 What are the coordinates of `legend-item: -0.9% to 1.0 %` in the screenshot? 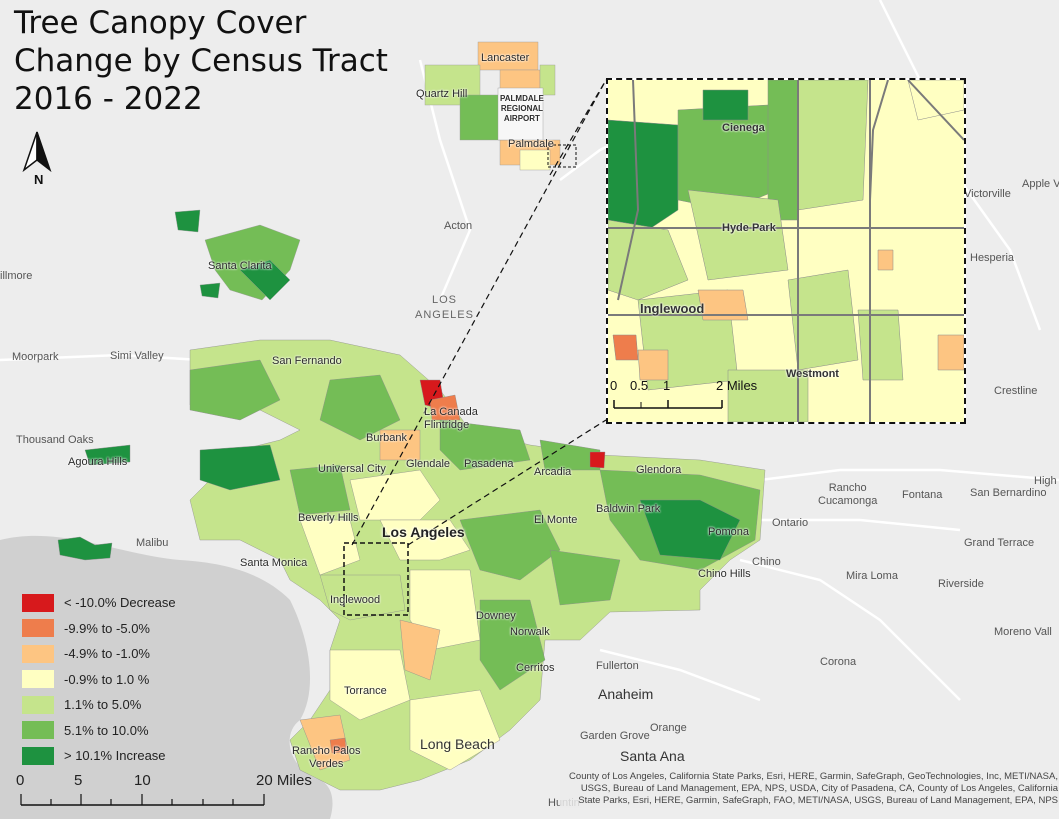 It's located at (99, 680).